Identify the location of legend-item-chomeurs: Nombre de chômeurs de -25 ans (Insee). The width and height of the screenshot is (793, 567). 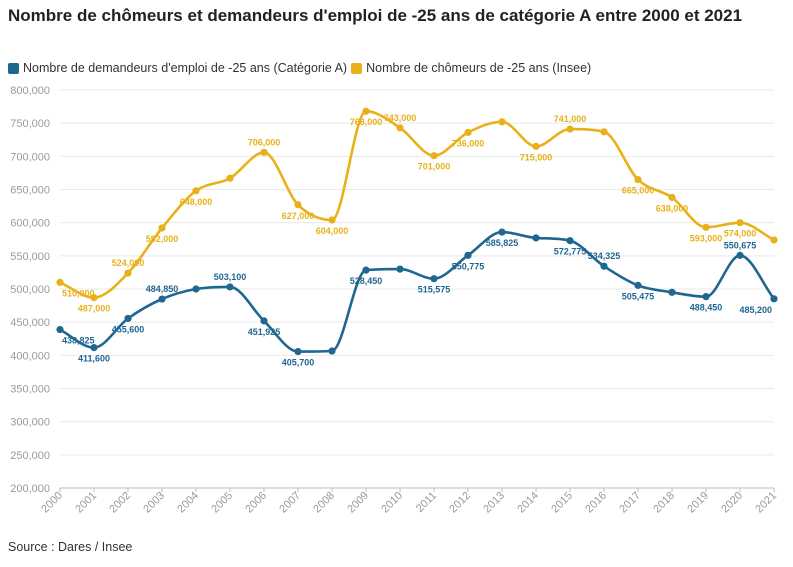
(471, 68).